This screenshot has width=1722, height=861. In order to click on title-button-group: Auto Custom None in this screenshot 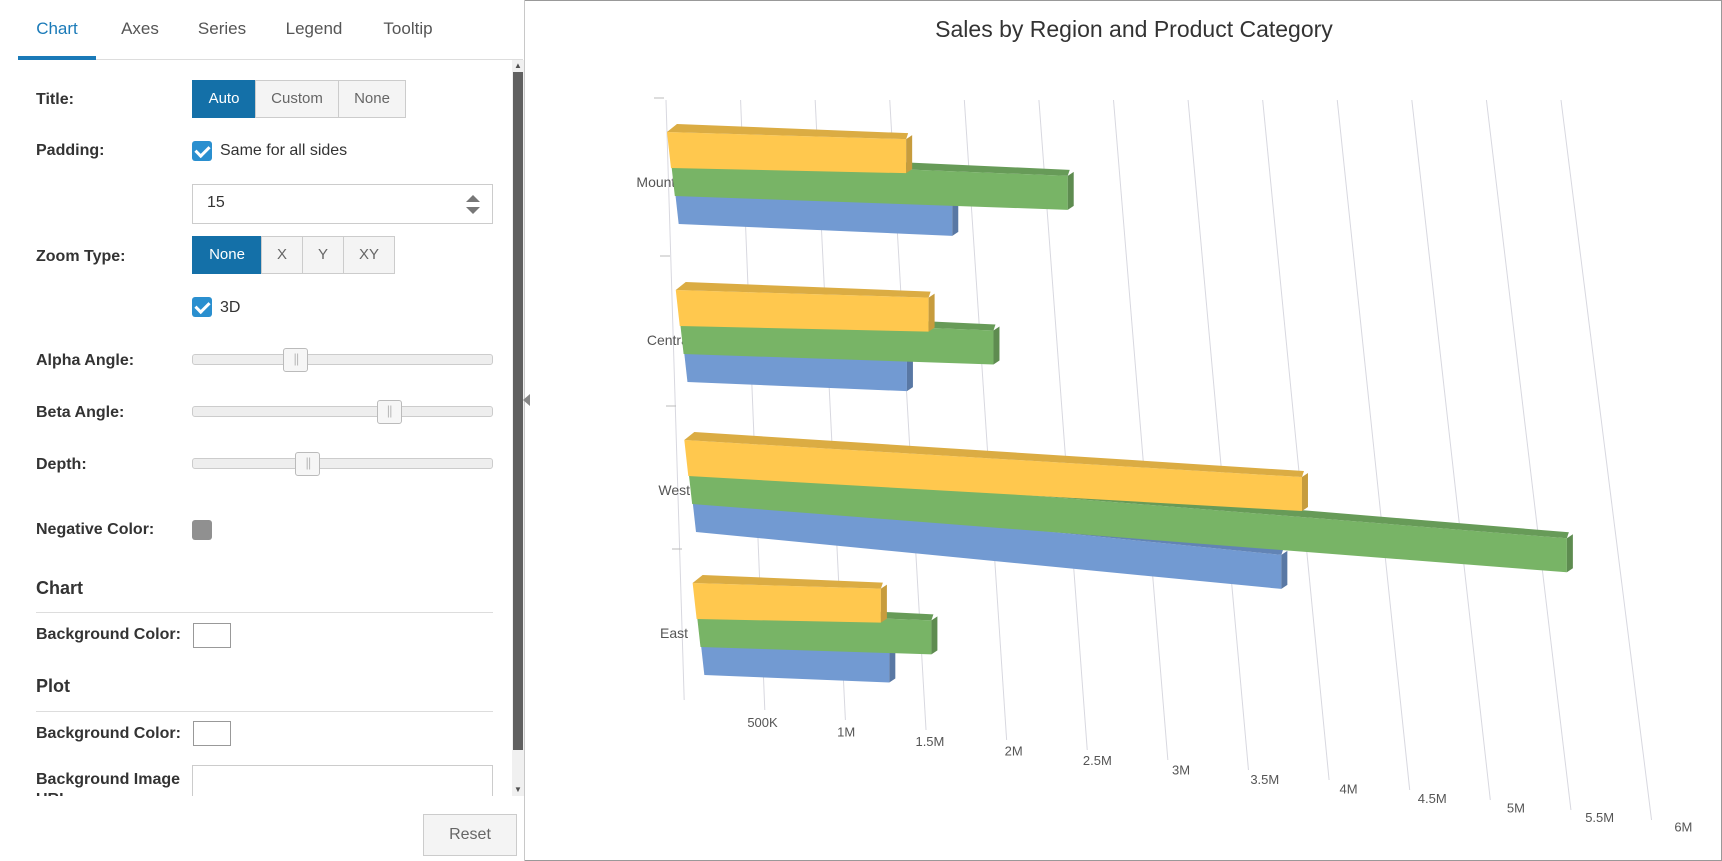, I will do `click(299, 99)`.